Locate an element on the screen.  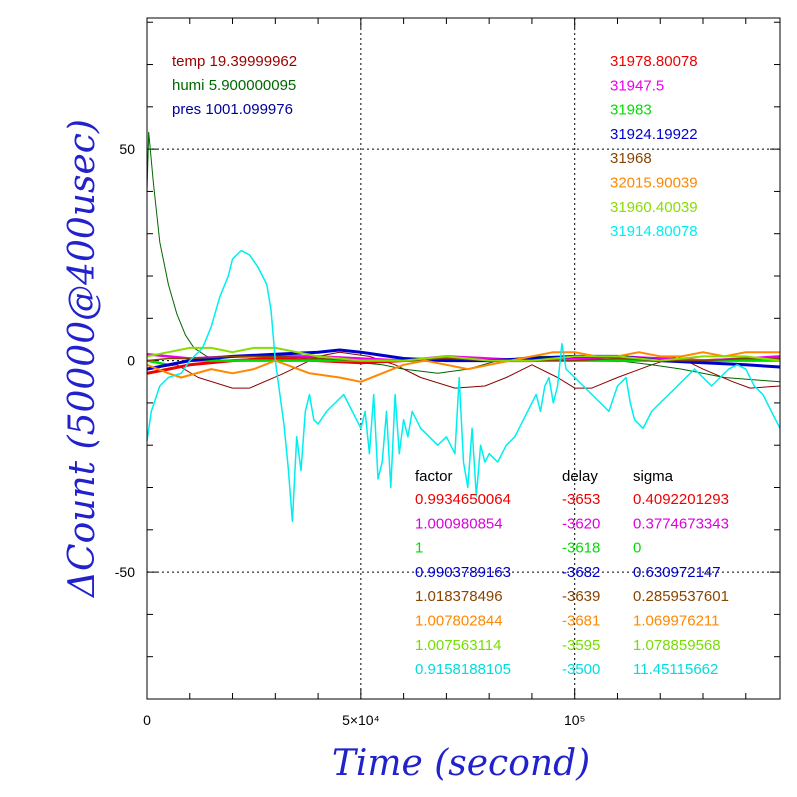
fit-table-header: delay is located at coordinates (580, 476).